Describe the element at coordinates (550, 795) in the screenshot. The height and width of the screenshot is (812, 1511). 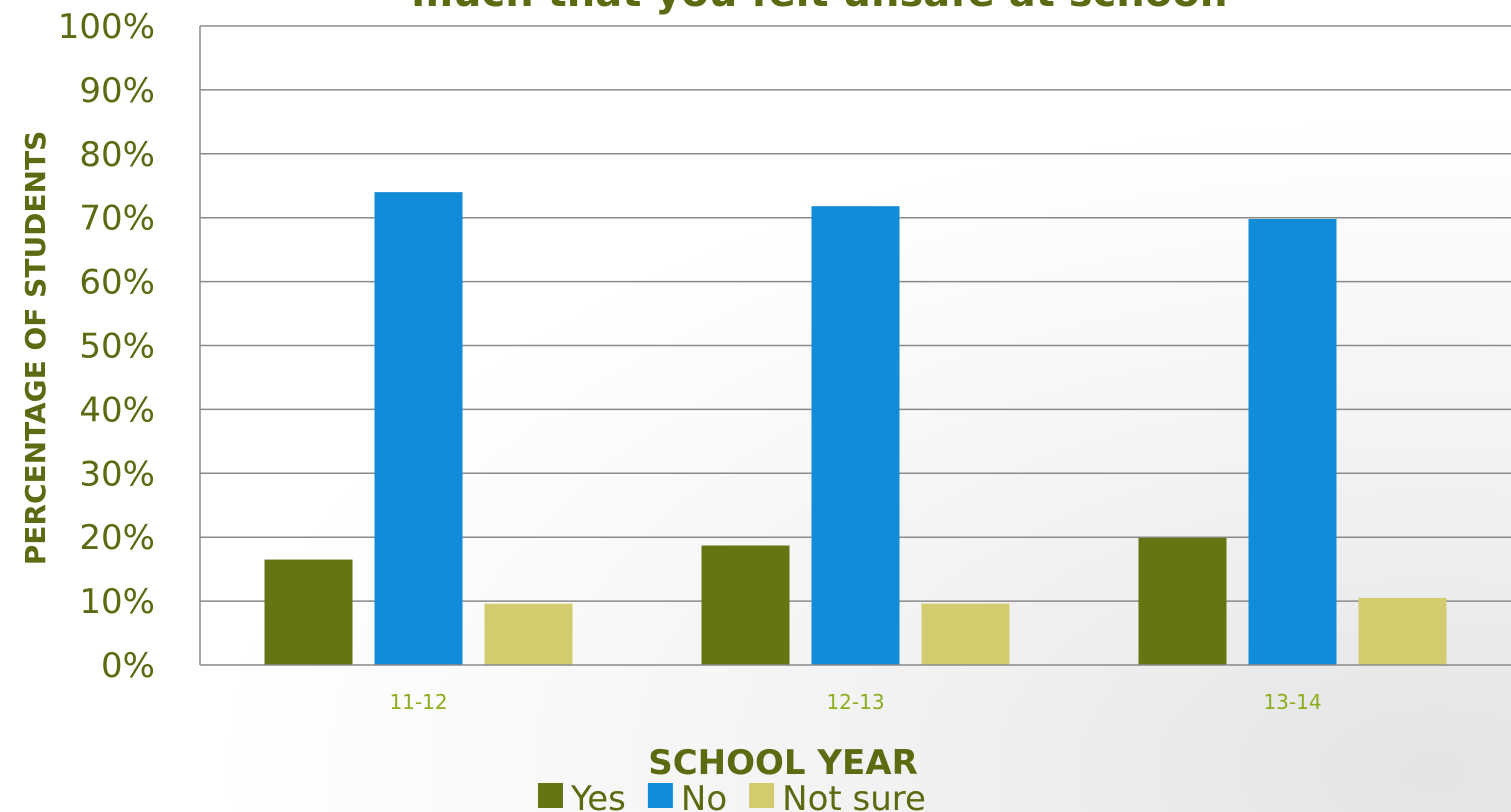
I see `legend-swatch-yes` at that location.